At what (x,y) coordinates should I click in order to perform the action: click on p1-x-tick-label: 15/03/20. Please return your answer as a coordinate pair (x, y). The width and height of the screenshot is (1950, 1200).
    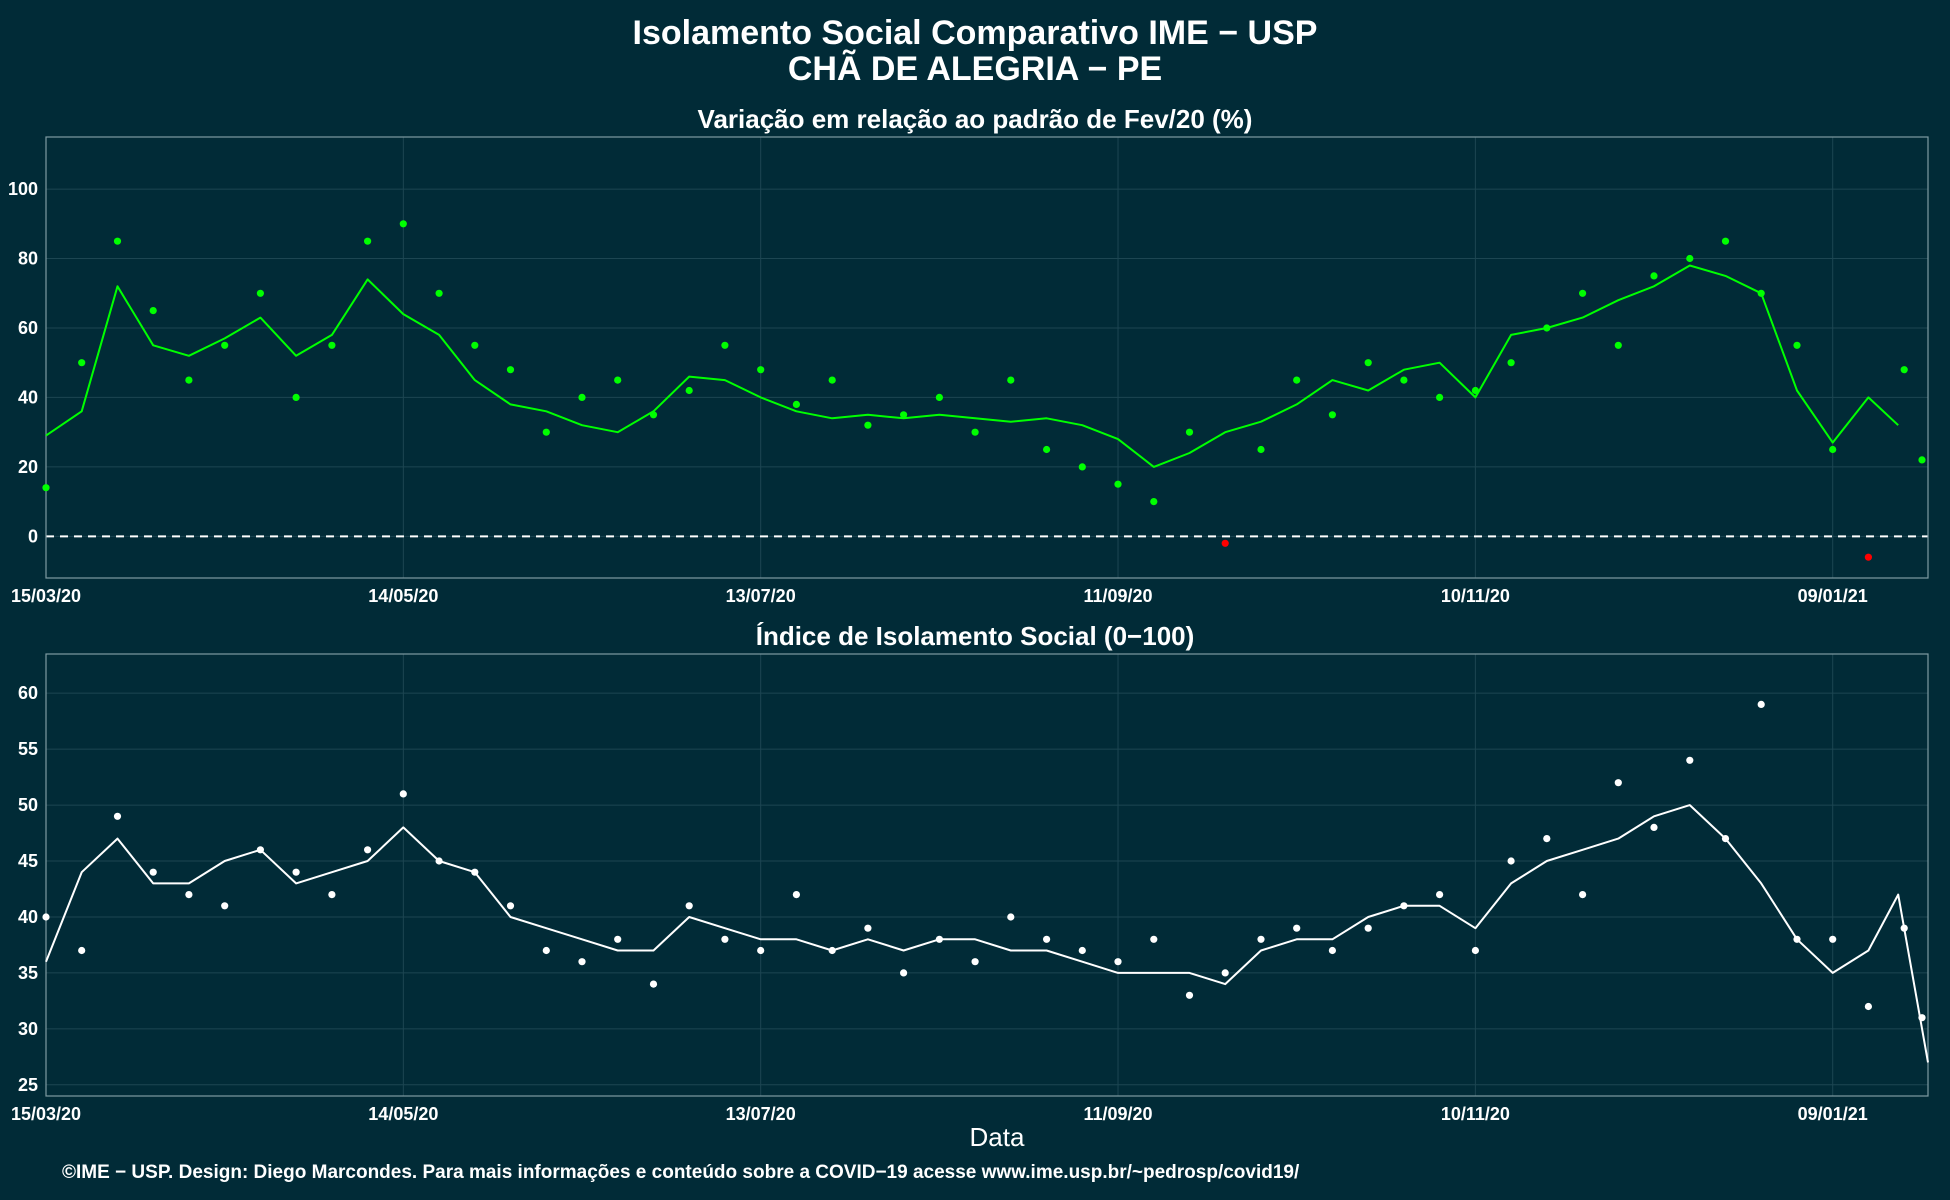
    Looking at the image, I should click on (46, 596).